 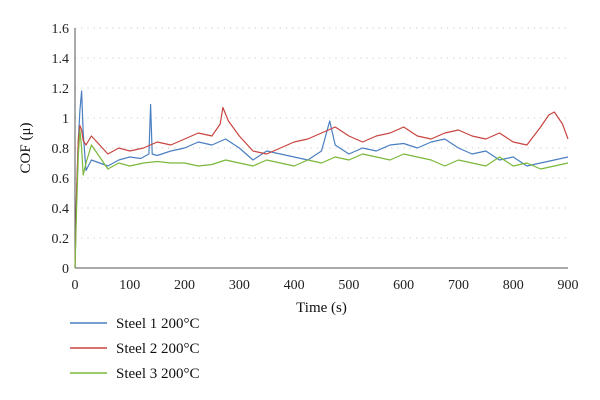 I want to click on y-tick-label: 0.4, so click(x=61, y=209).